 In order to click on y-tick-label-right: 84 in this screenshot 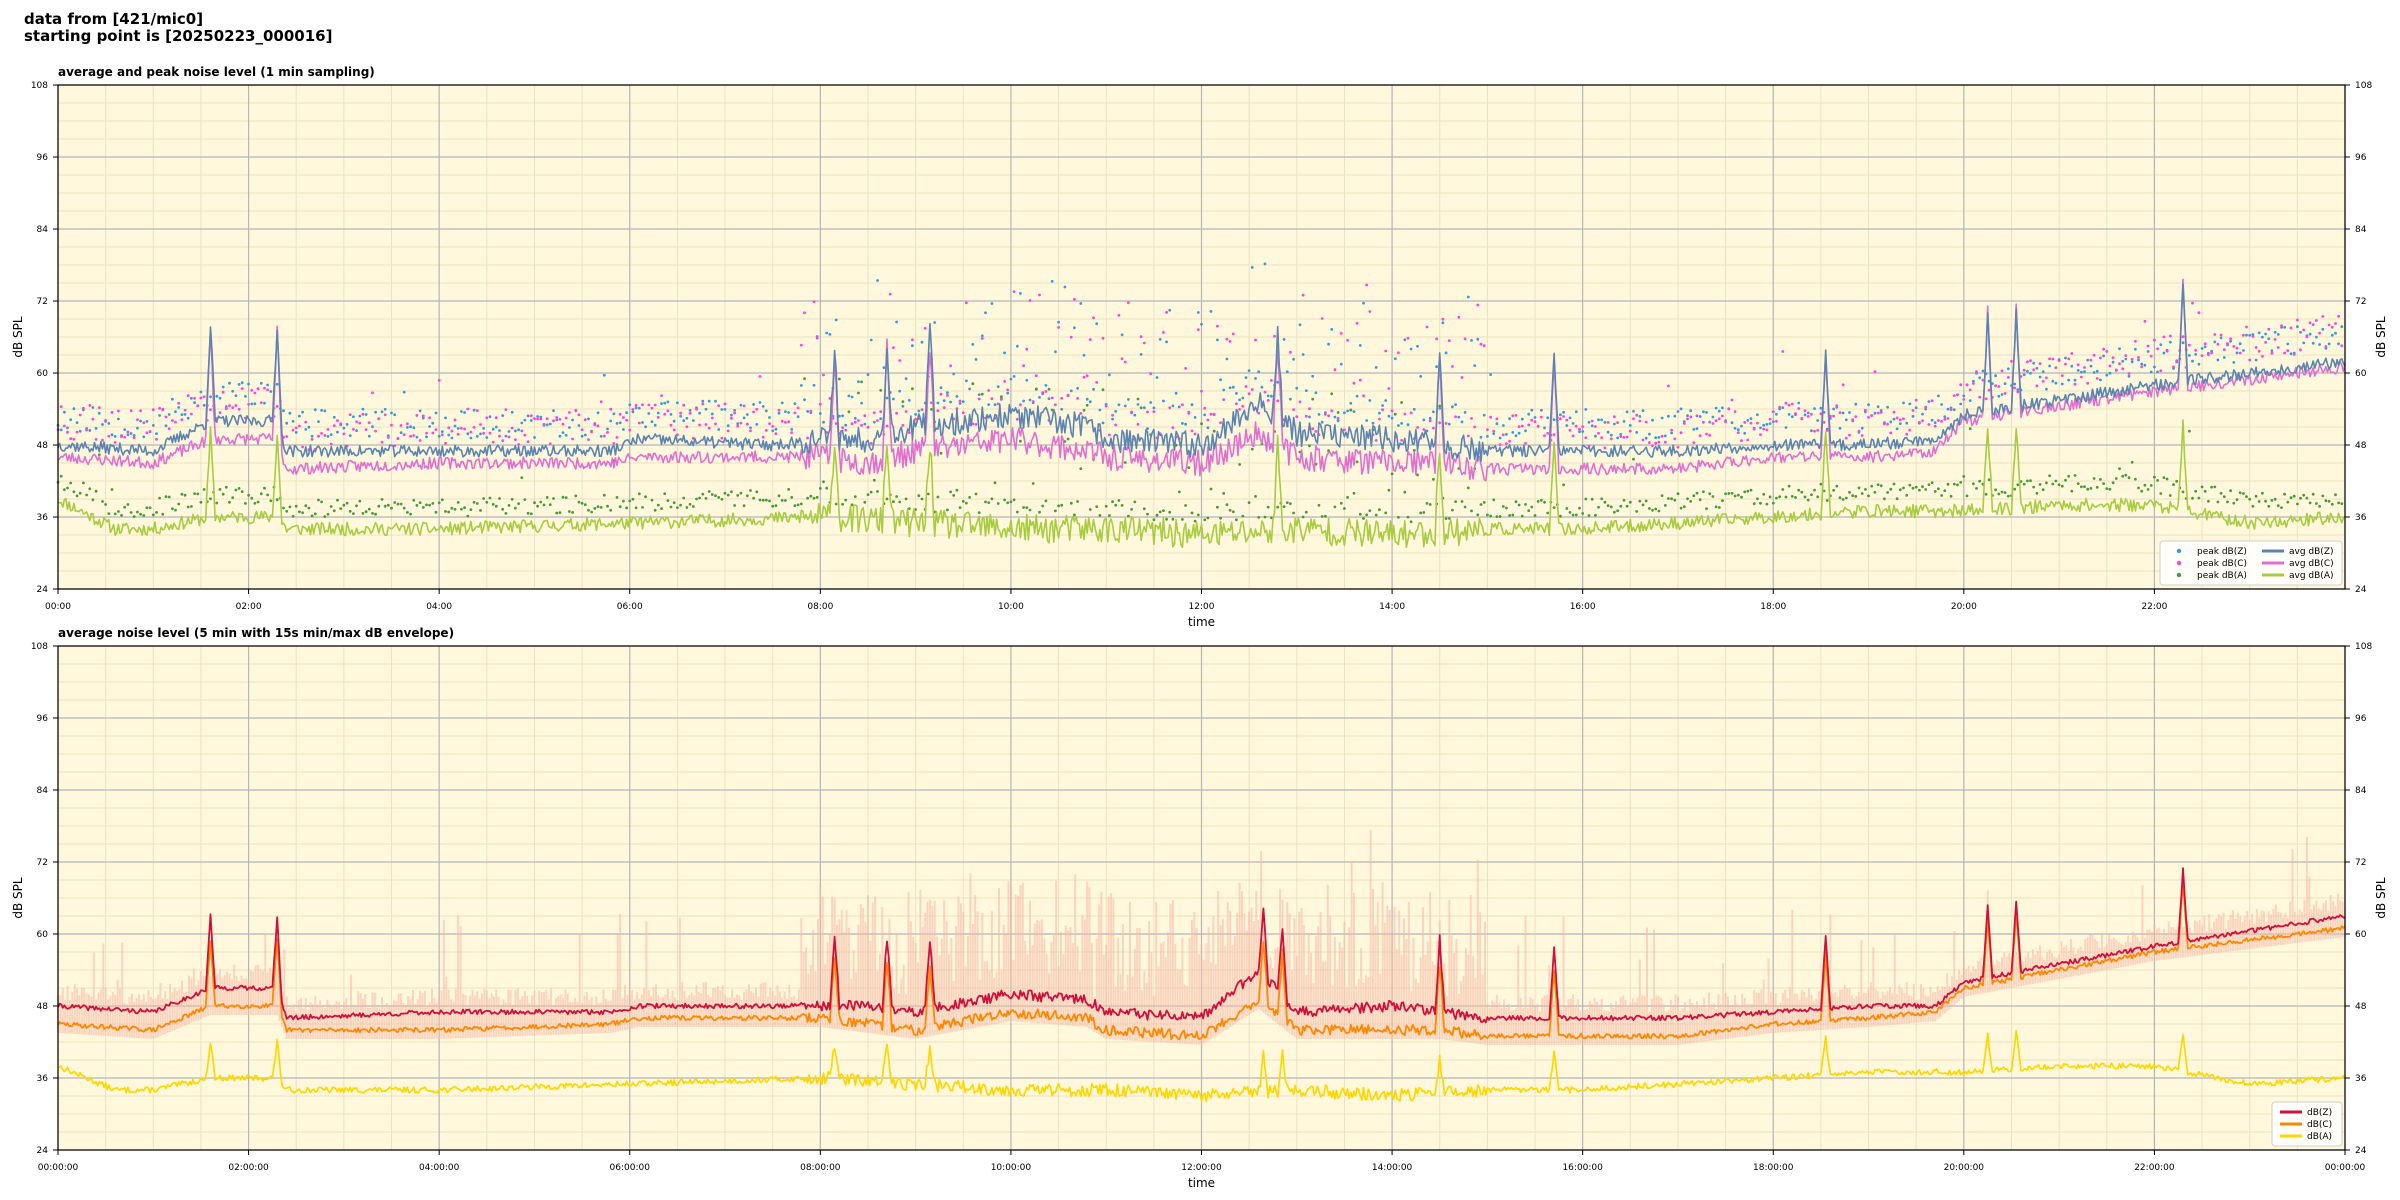, I will do `click(2361, 791)`.